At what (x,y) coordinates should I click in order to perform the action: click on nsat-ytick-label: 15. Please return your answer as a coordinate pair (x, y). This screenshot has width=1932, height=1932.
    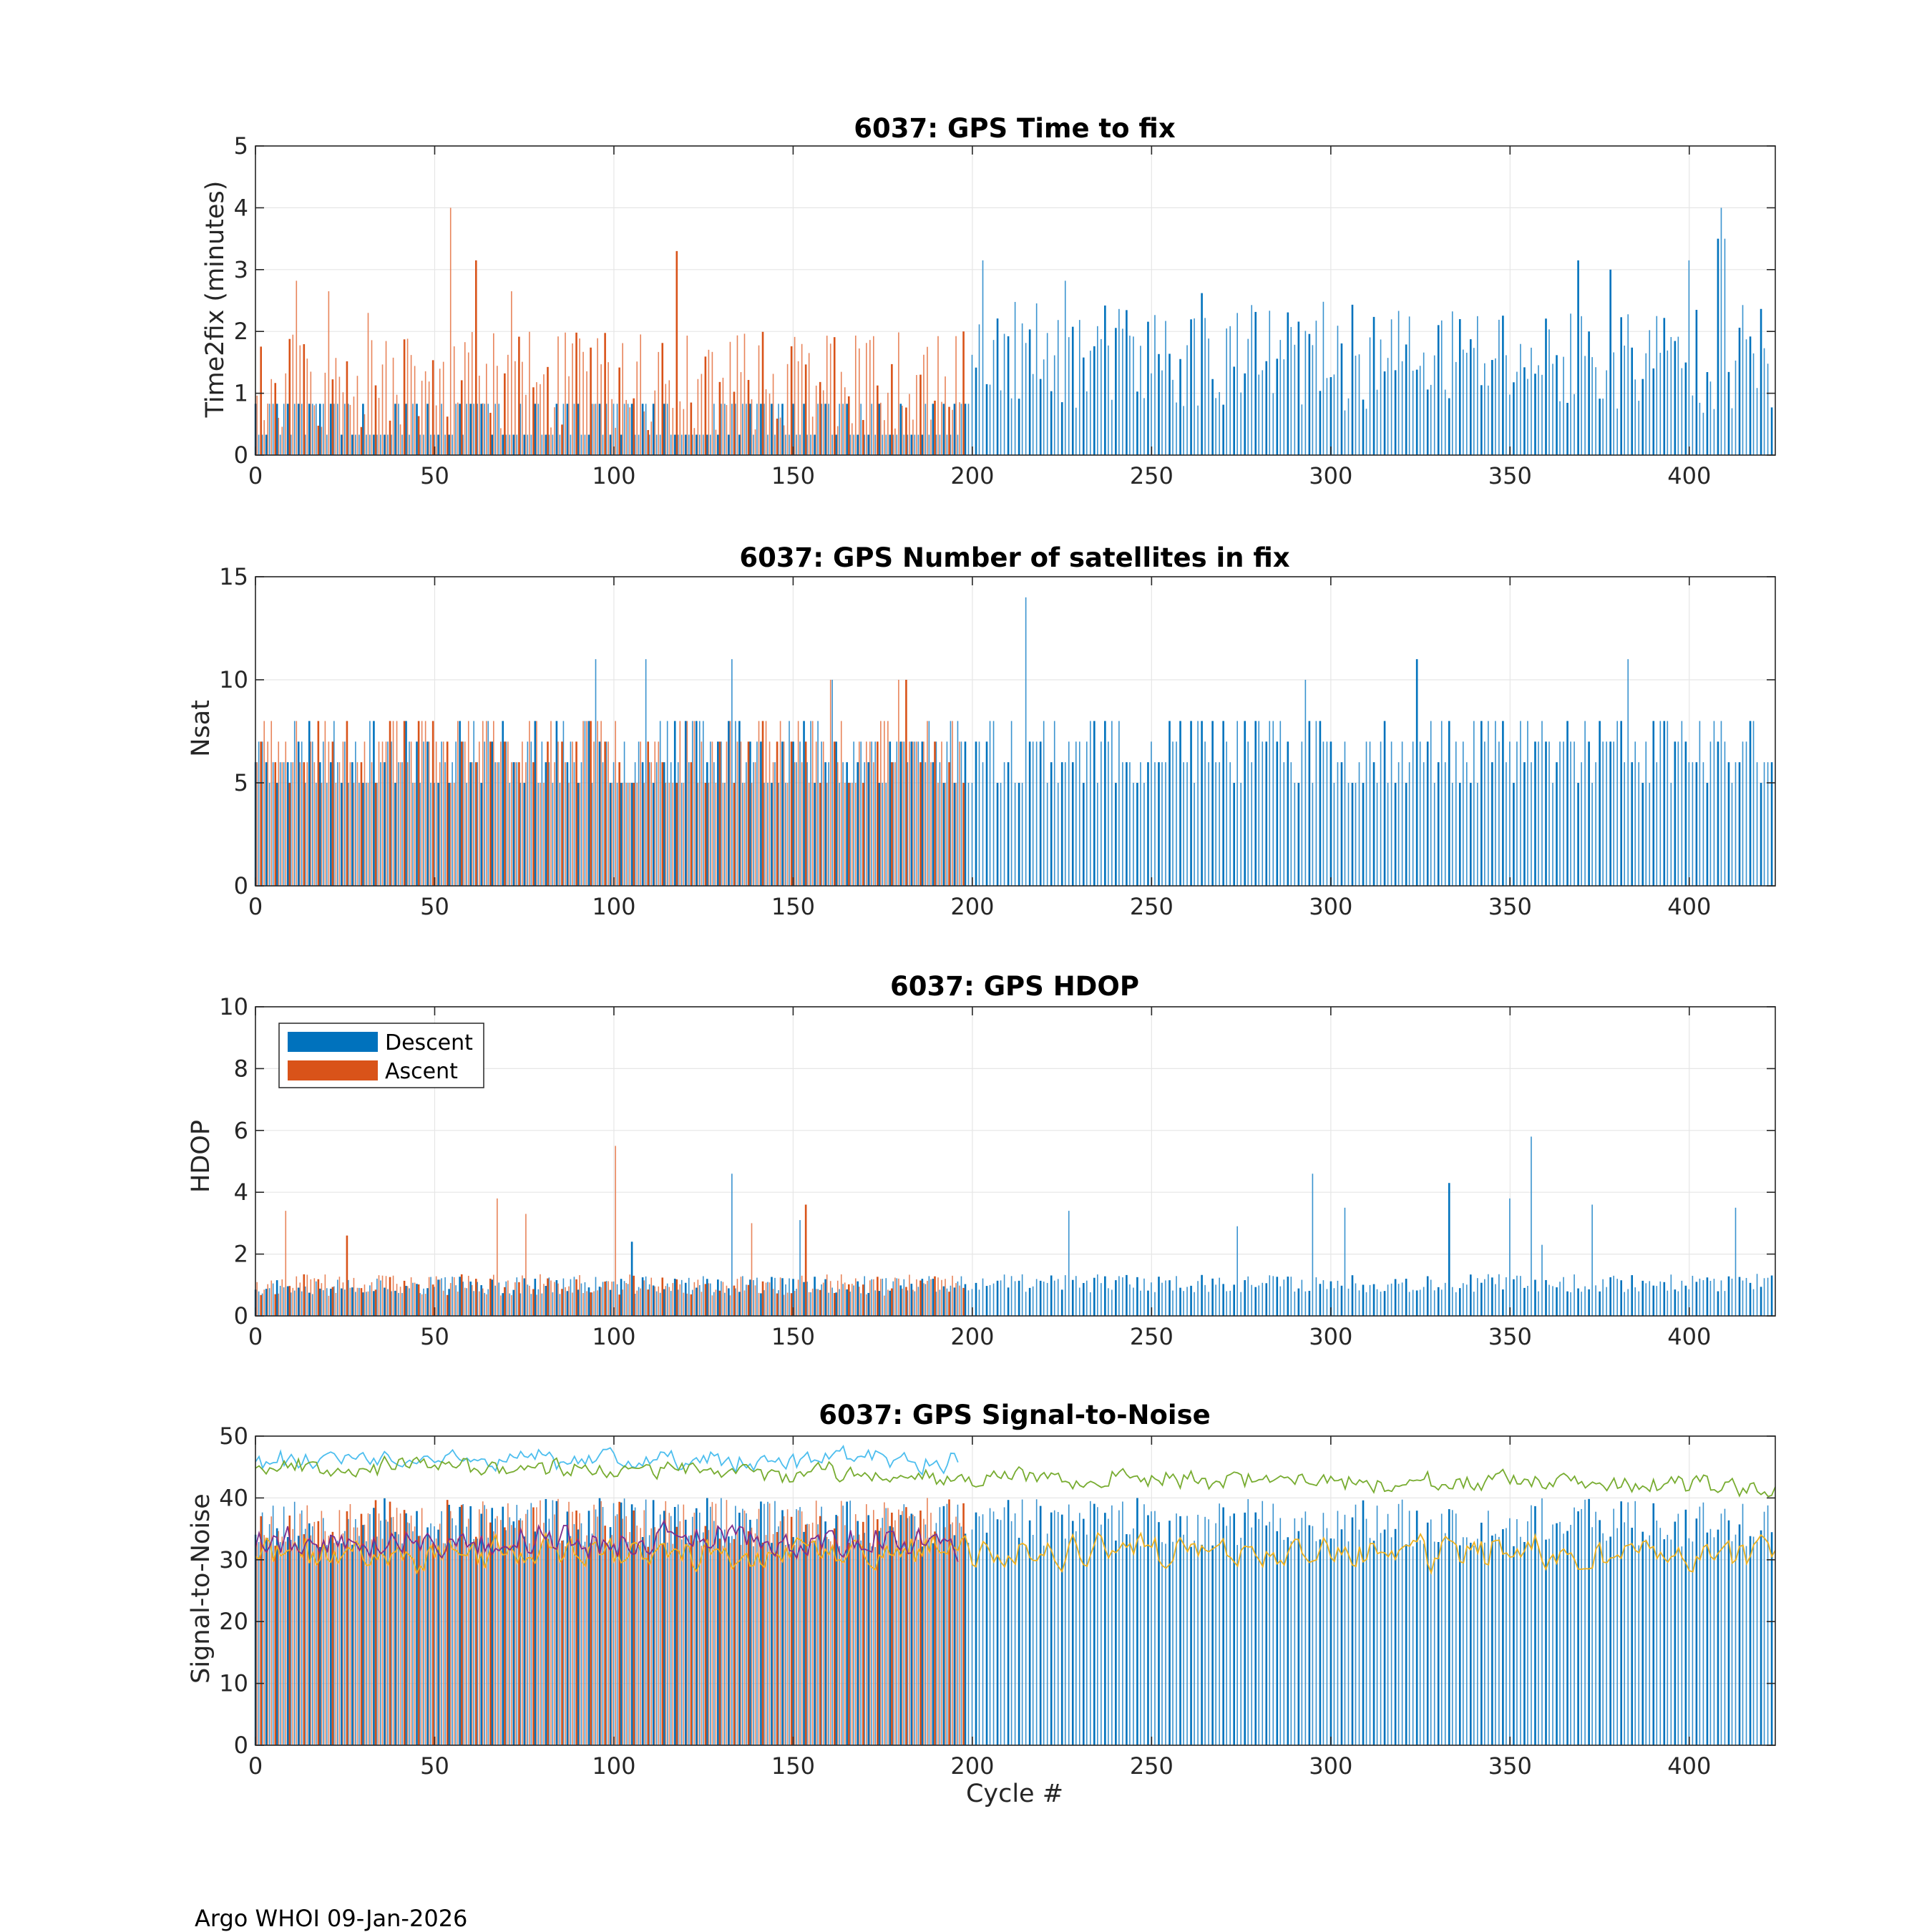
    Looking at the image, I should click on (233, 576).